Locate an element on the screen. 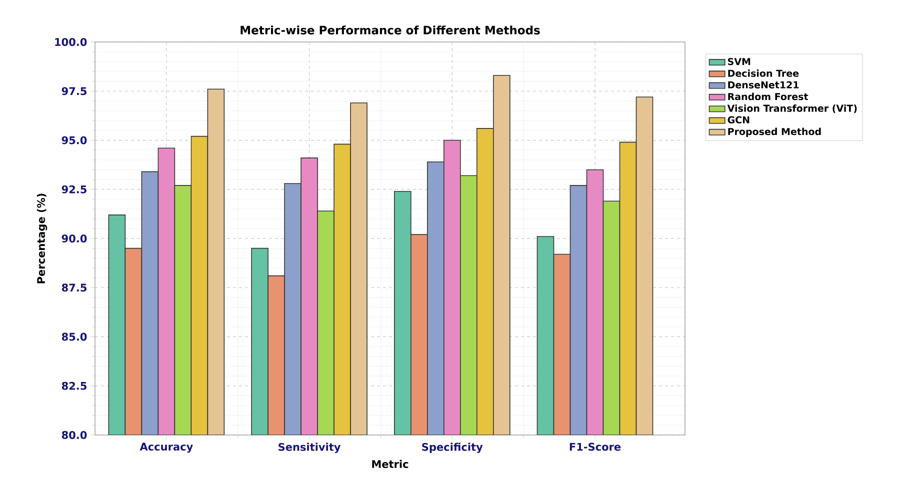 The image size is (920, 485). y-tick-label: 80.0 is located at coordinates (74, 435).